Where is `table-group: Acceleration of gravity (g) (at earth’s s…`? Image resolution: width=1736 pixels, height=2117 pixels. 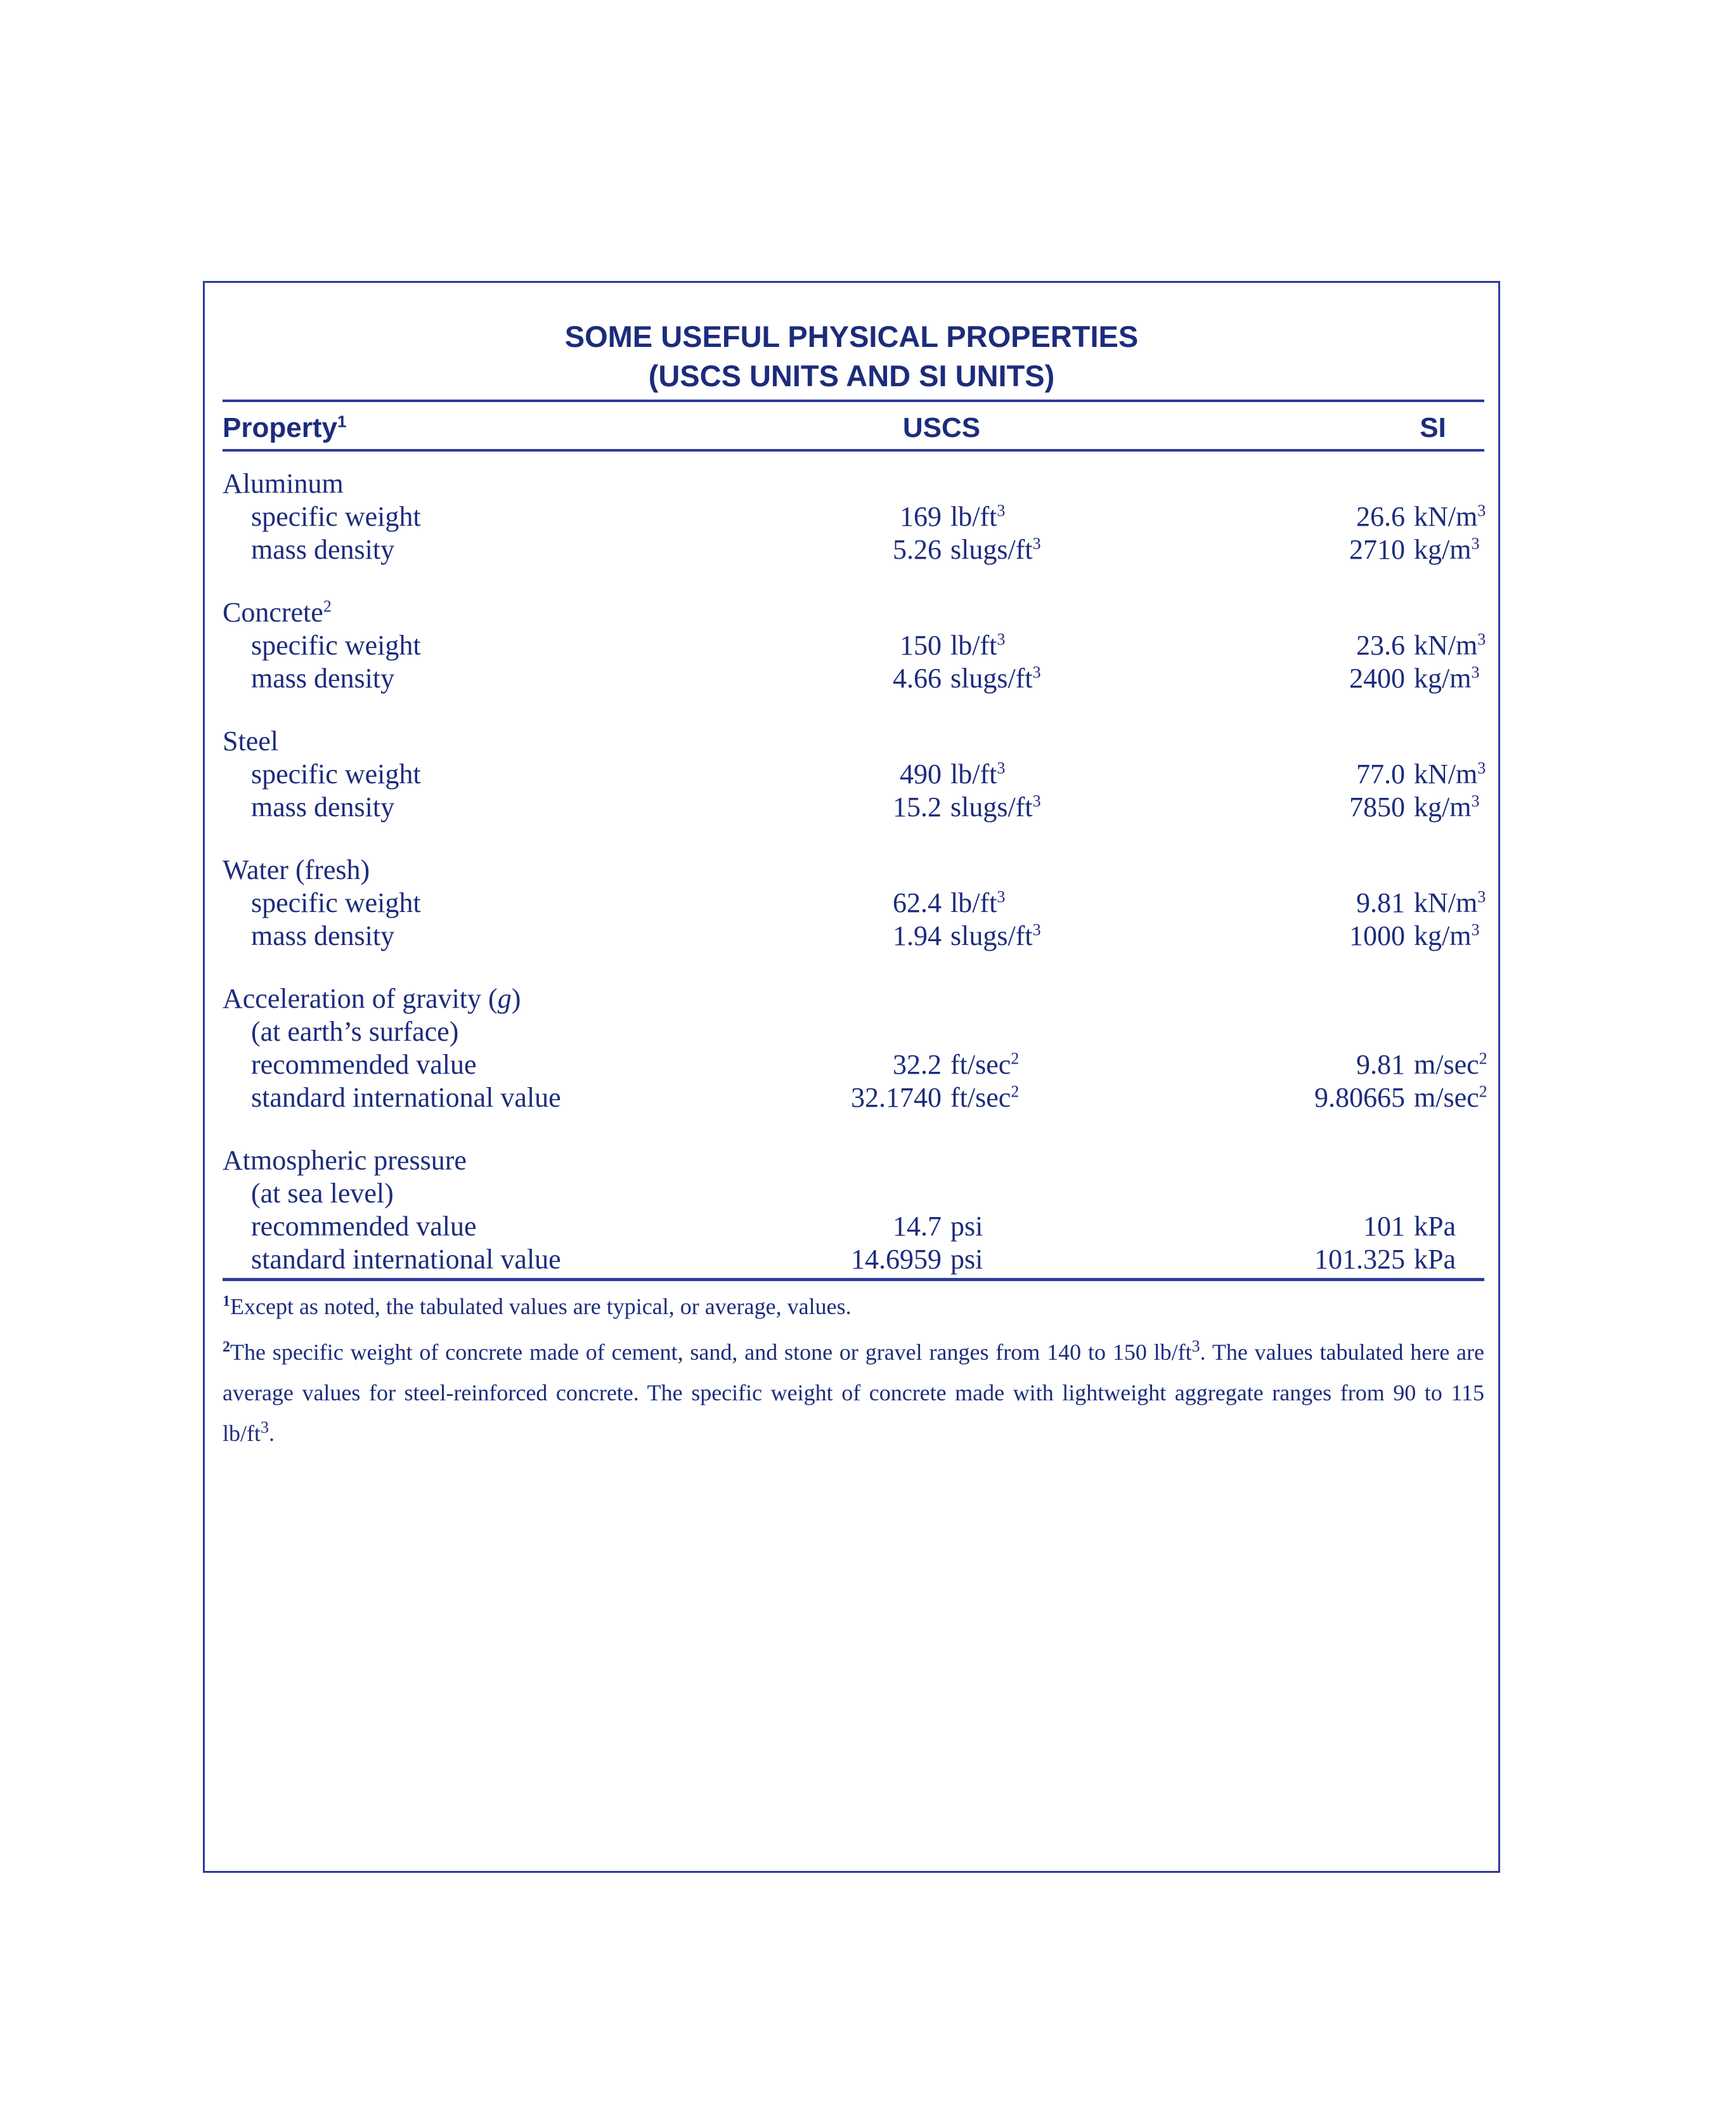 table-group: Acceleration of gravity (g) (at earth’s s… is located at coordinates (855, 1048).